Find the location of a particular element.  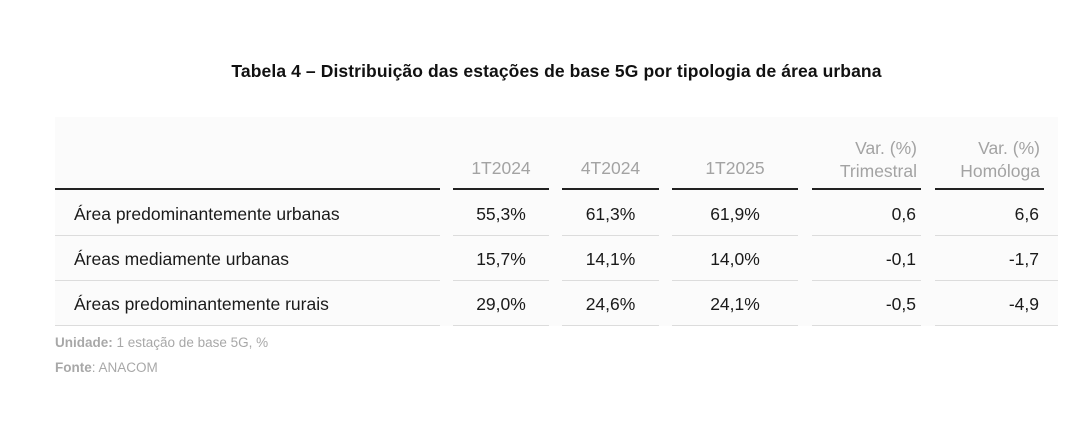

cell-var-homologa: -4,9 is located at coordinates (996, 304).